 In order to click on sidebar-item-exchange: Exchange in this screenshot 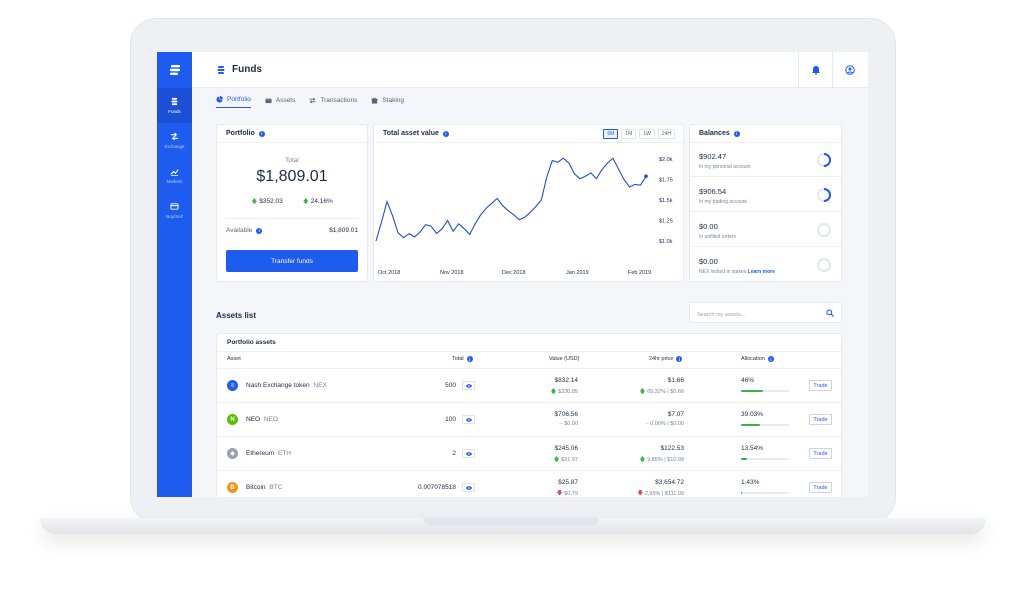, I will do `click(174, 140)`.